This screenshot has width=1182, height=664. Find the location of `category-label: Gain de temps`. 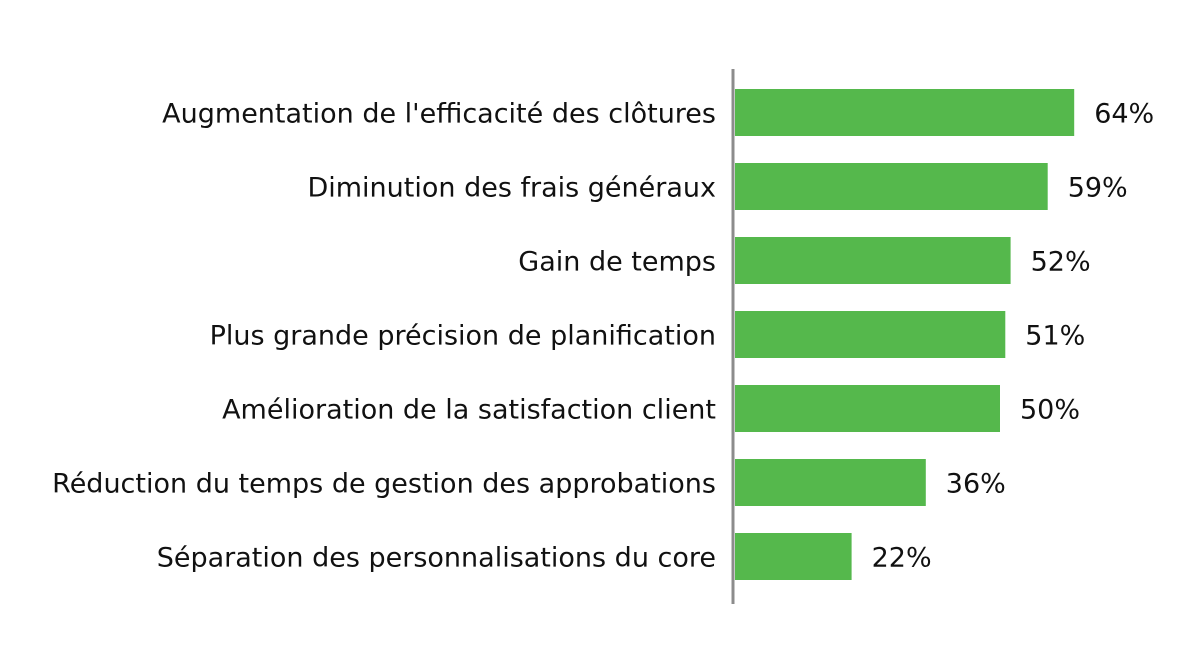

category-label: Gain de temps is located at coordinates (617, 262).